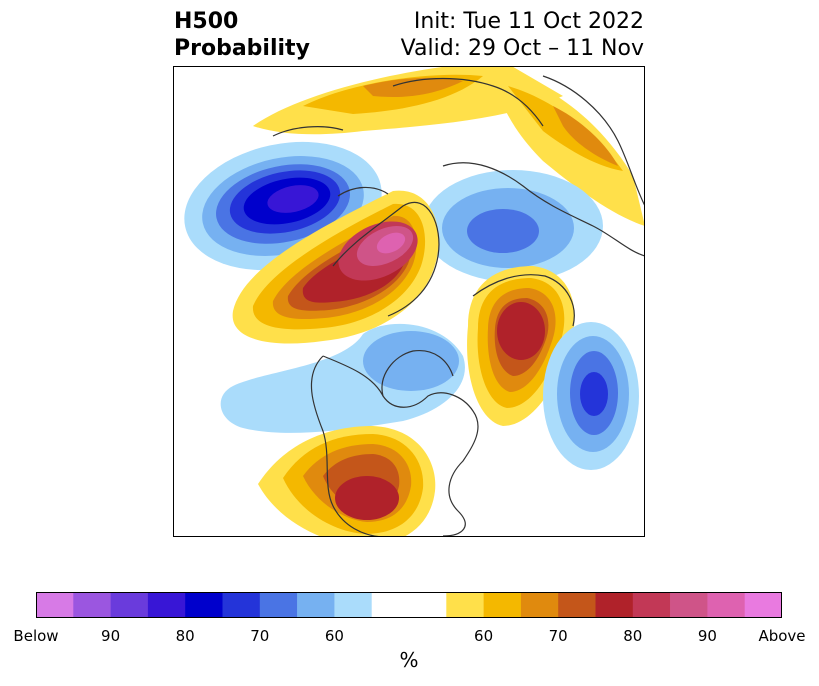  I want to click on colorbar-unit: %, so click(409, 660).